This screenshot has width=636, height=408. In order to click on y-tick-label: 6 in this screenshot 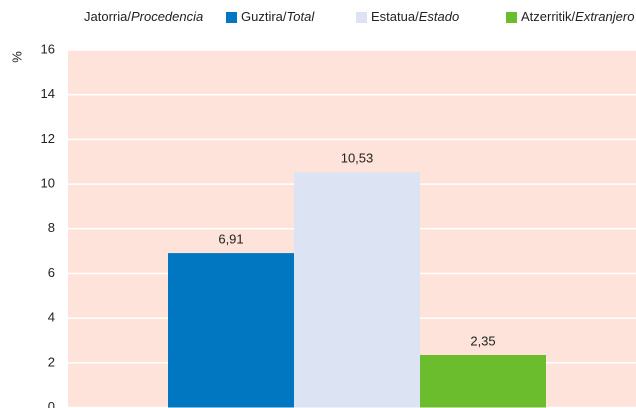, I will do `click(51, 272)`.